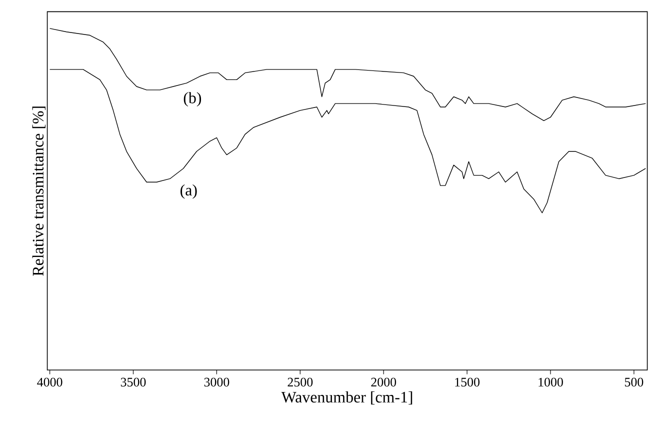  What do you see at coordinates (49, 382) in the screenshot?
I see `x-tick-label: 4000` at bounding box center [49, 382].